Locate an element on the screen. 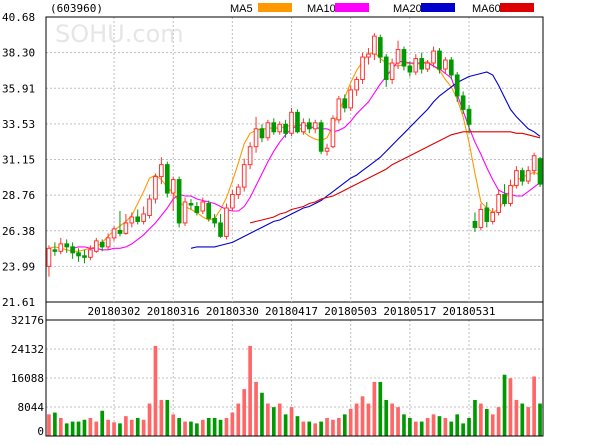 This screenshot has height=445, width=600. date-tick-label: 20180531 is located at coordinates (469, 311).